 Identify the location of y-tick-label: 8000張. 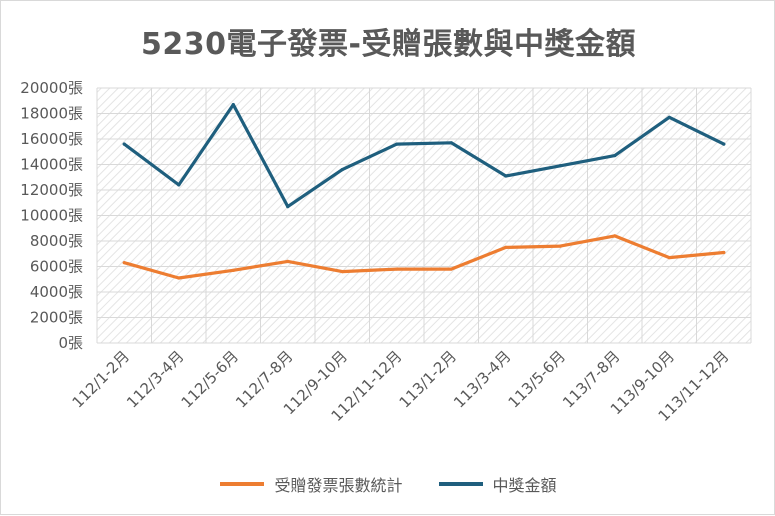
(56, 241).